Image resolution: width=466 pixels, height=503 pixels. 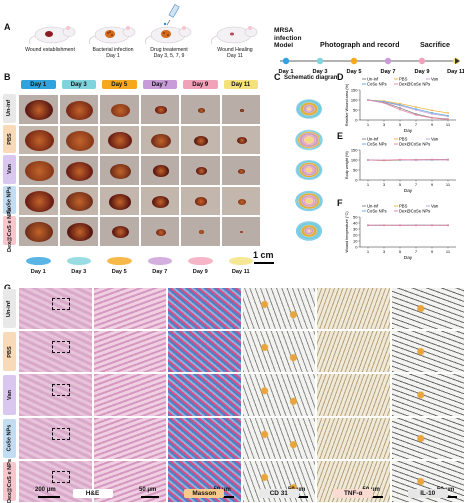 What do you see at coordinates (347, 104) in the screenshot?
I see `y-axis-label: Relative Wound area (%)` at bounding box center [347, 104].